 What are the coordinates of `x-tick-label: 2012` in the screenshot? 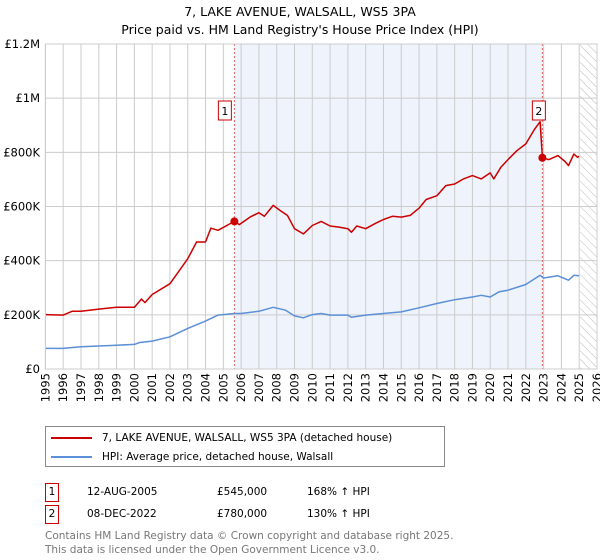 It's located at (348, 387).